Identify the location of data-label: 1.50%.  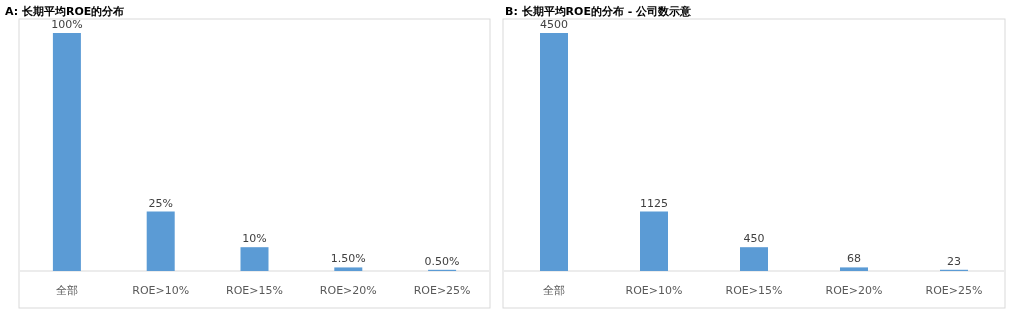
(348, 259).